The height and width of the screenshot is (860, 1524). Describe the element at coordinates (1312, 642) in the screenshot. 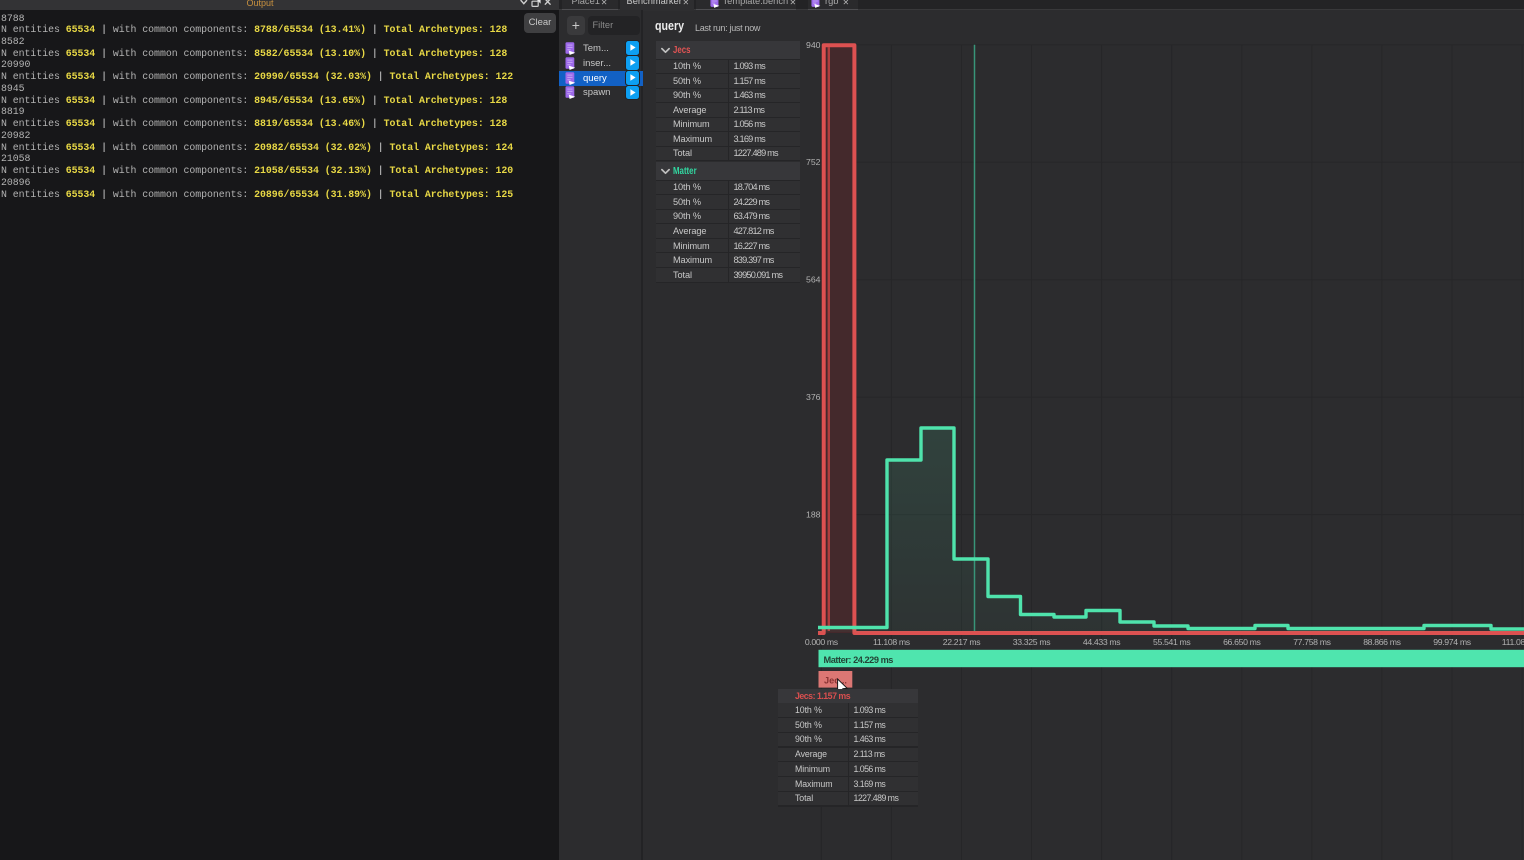

I see `svg-text: 77.758 ms` at that location.